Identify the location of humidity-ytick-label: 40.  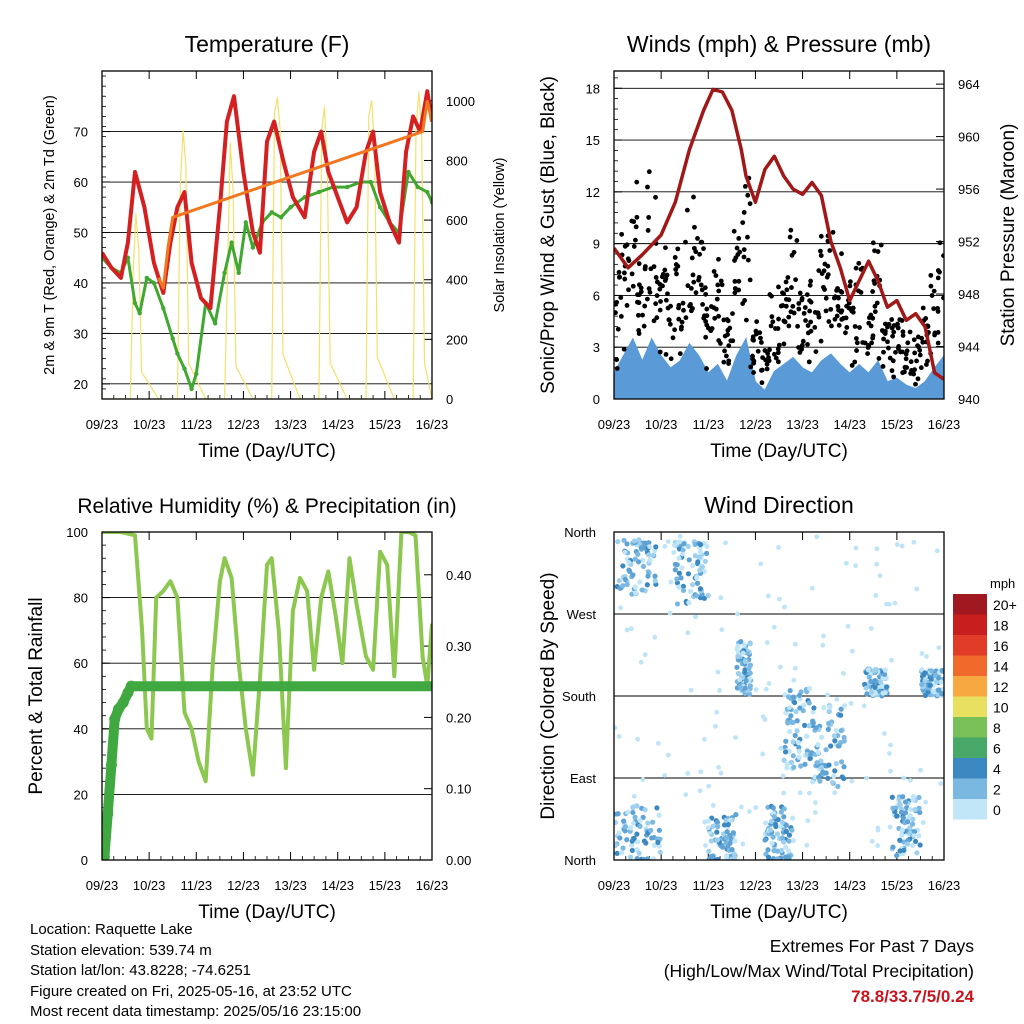
(81, 729).